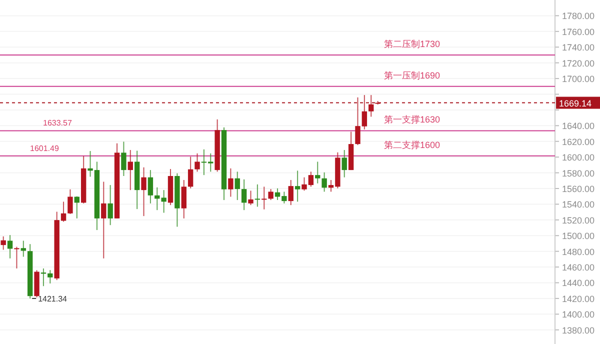  I want to click on annotation: 1633.57, so click(57, 123).